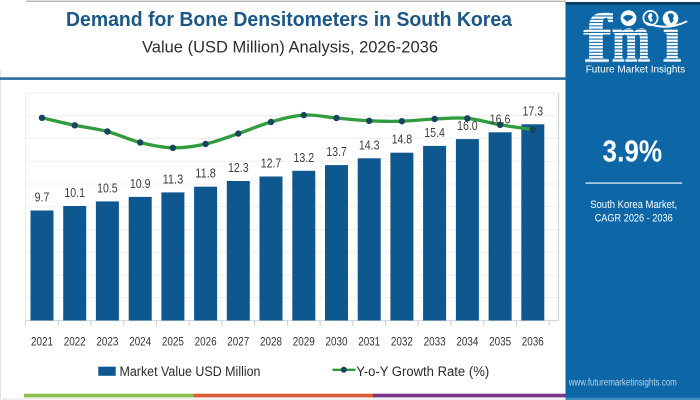 This screenshot has width=700, height=400. What do you see at coordinates (337, 342) in the screenshot?
I see `svg-text: 2030` at bounding box center [337, 342].